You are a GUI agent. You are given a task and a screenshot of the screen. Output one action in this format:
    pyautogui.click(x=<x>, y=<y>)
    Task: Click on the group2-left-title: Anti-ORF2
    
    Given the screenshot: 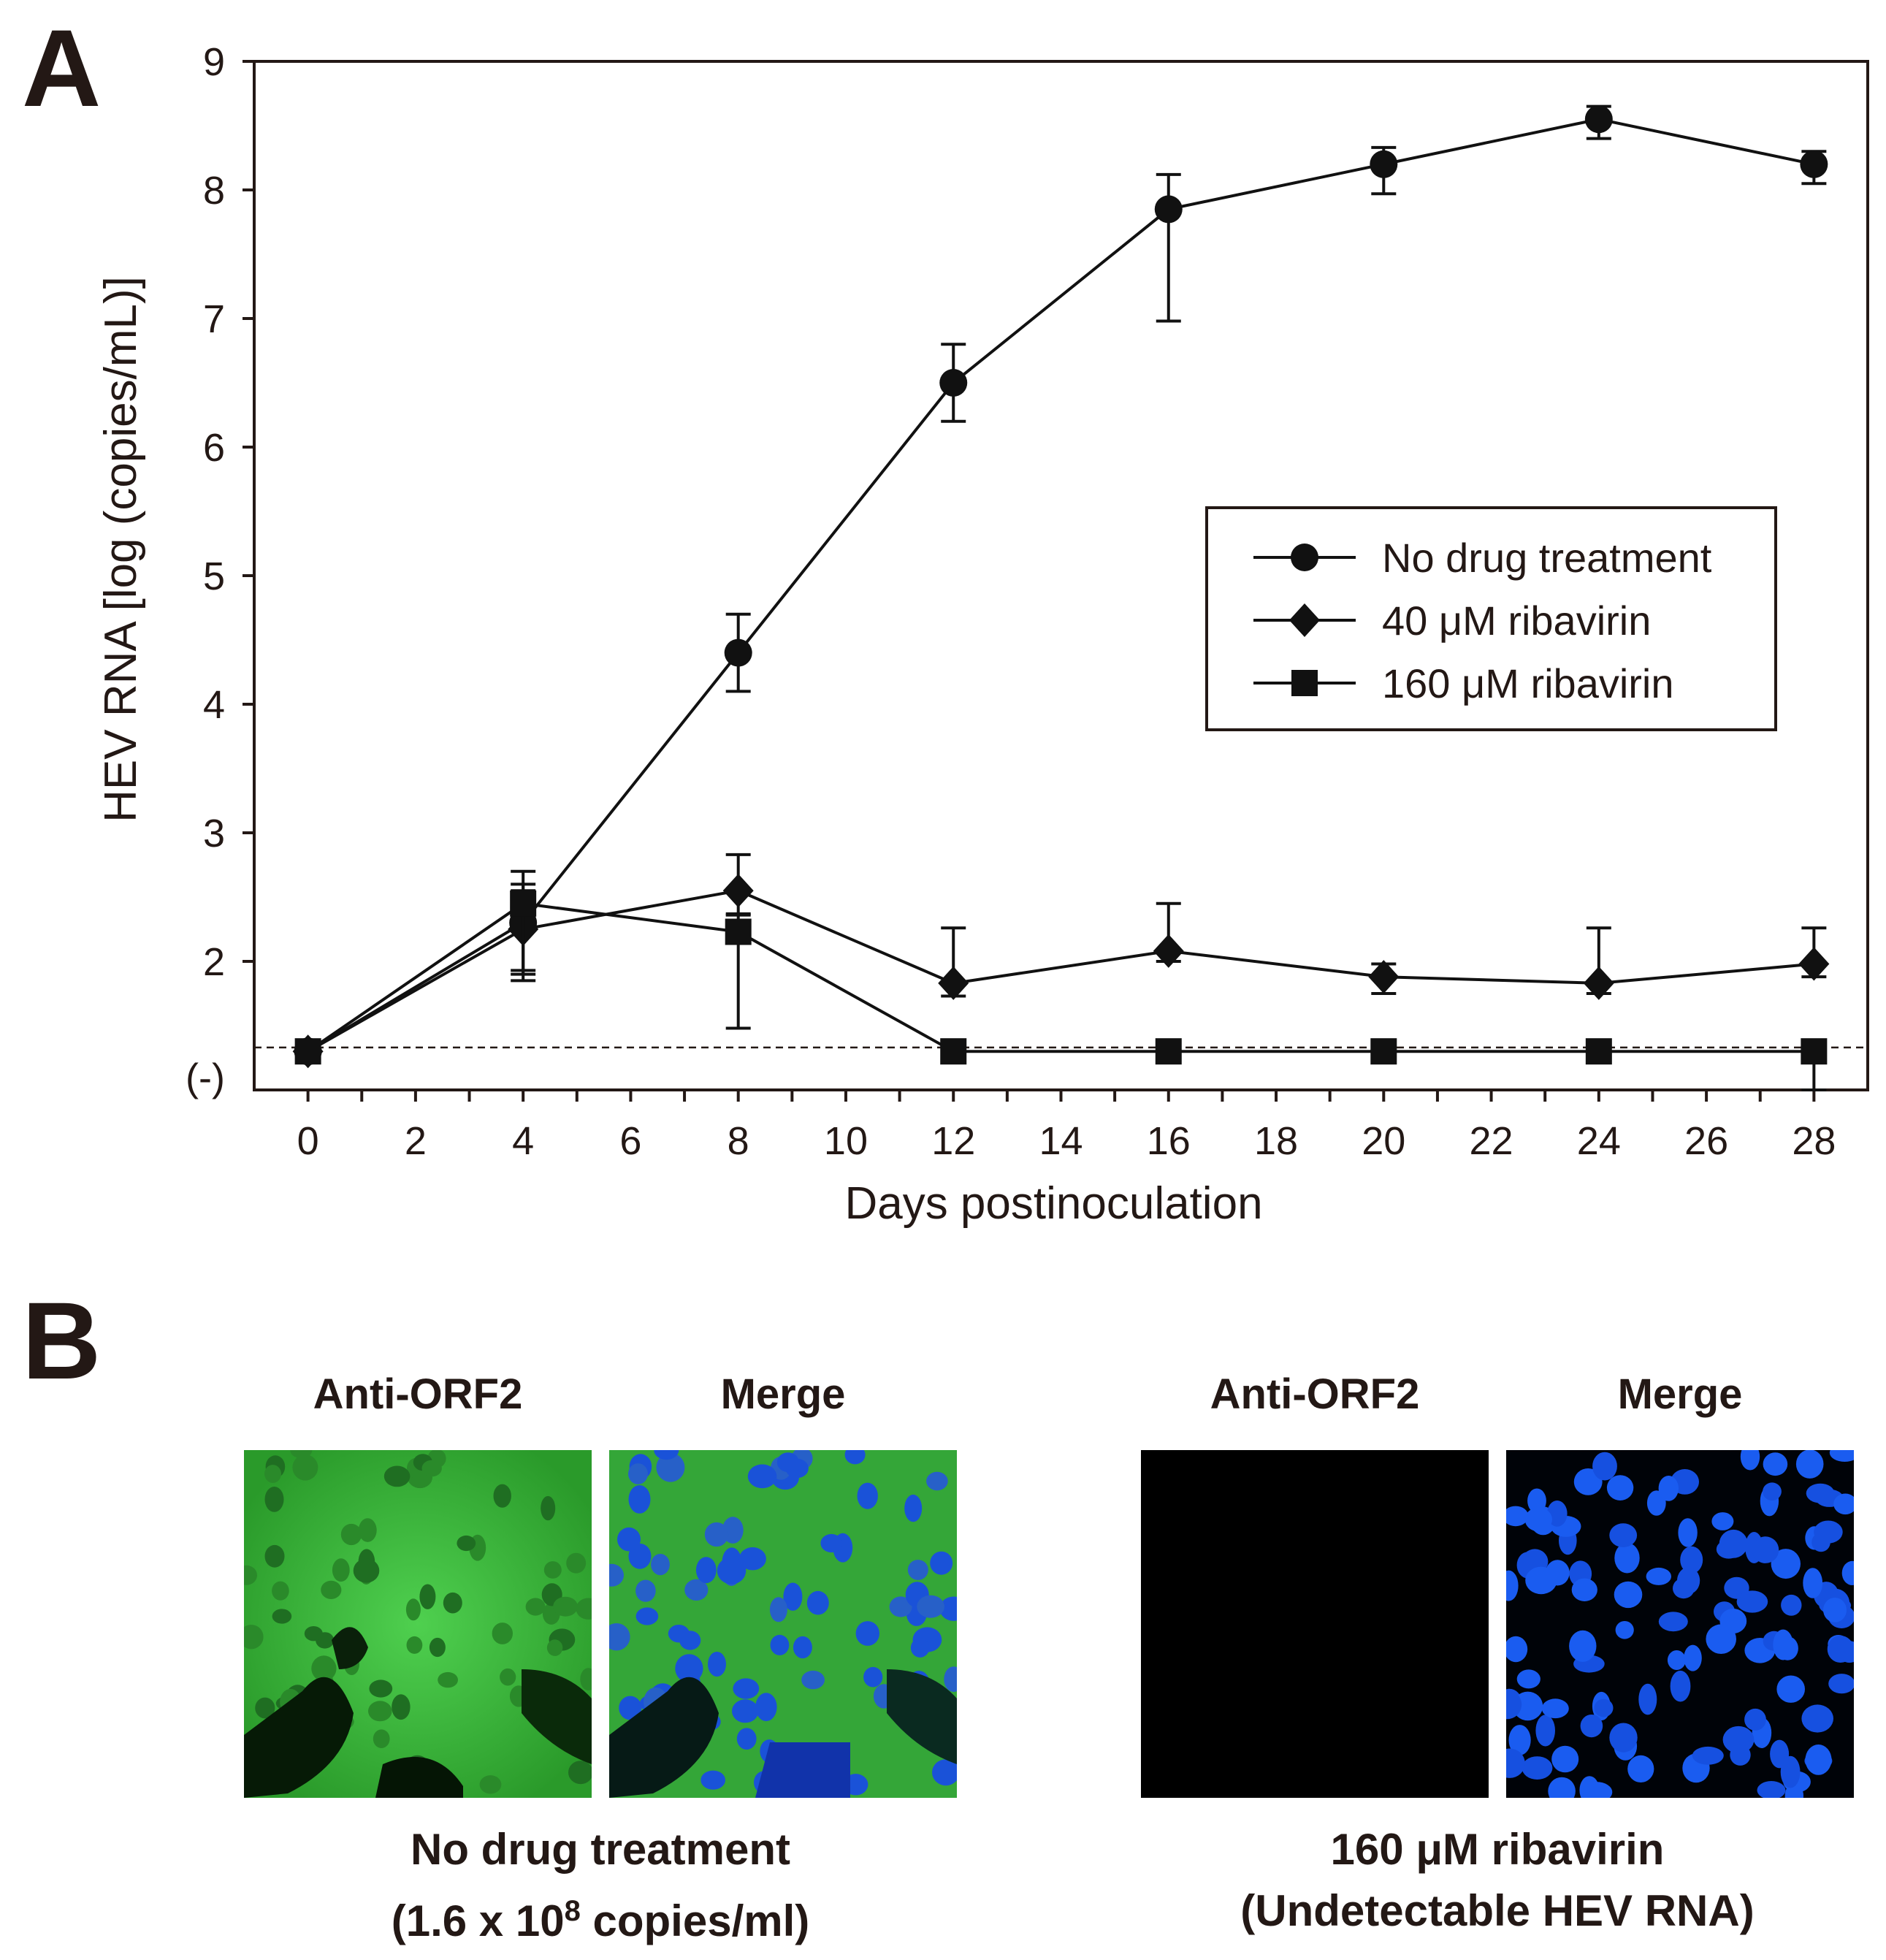 What is the action you would take?
    pyautogui.click(x=1315, y=1394)
    